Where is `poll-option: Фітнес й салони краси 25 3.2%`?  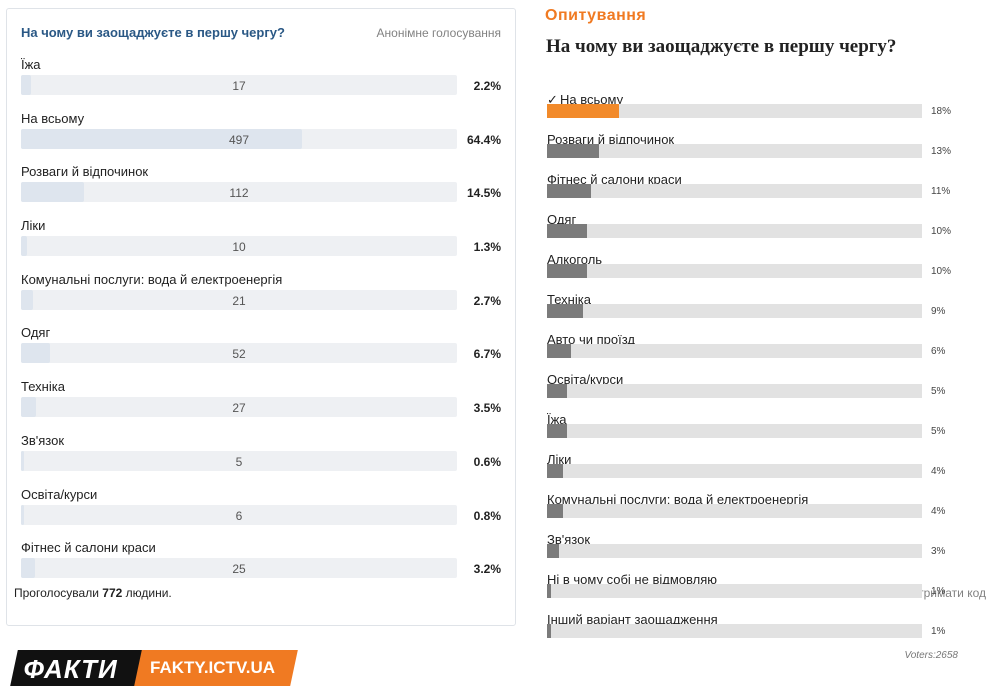
poll-option: Фітнес й салони краси 25 3.2% is located at coordinates (261, 559).